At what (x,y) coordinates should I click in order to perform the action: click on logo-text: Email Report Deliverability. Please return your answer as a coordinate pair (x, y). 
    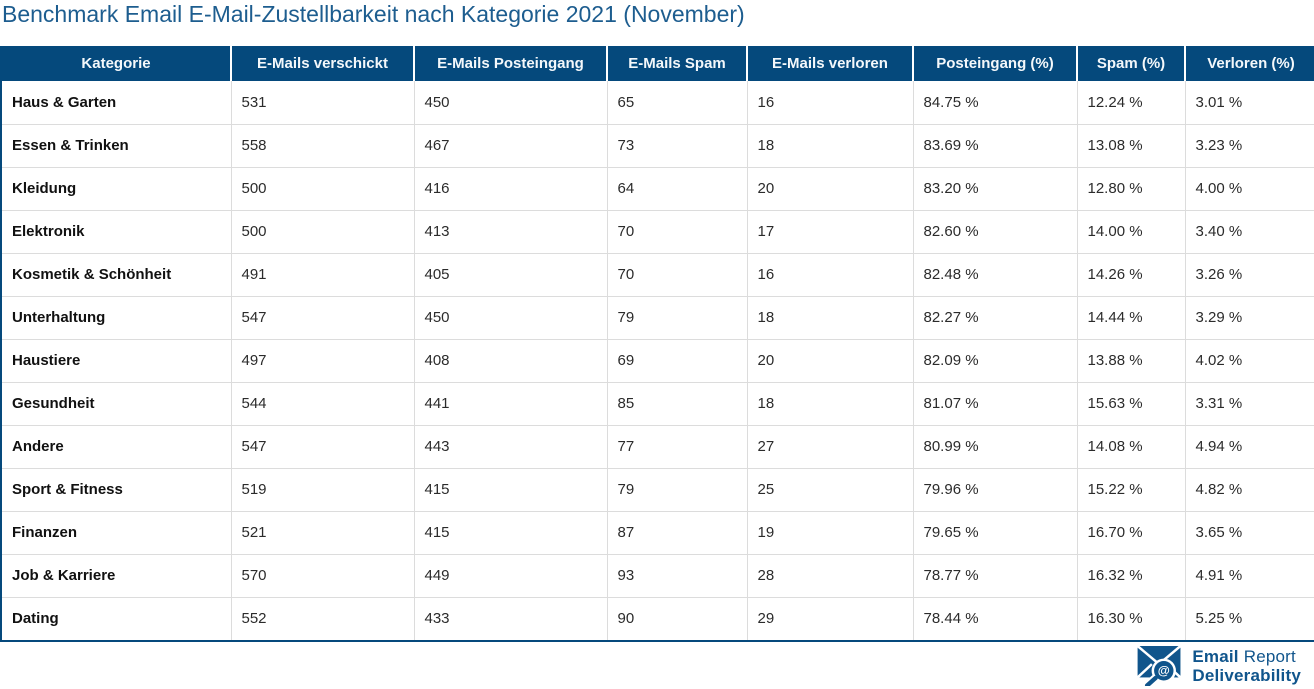
    Looking at the image, I should click on (1246, 666).